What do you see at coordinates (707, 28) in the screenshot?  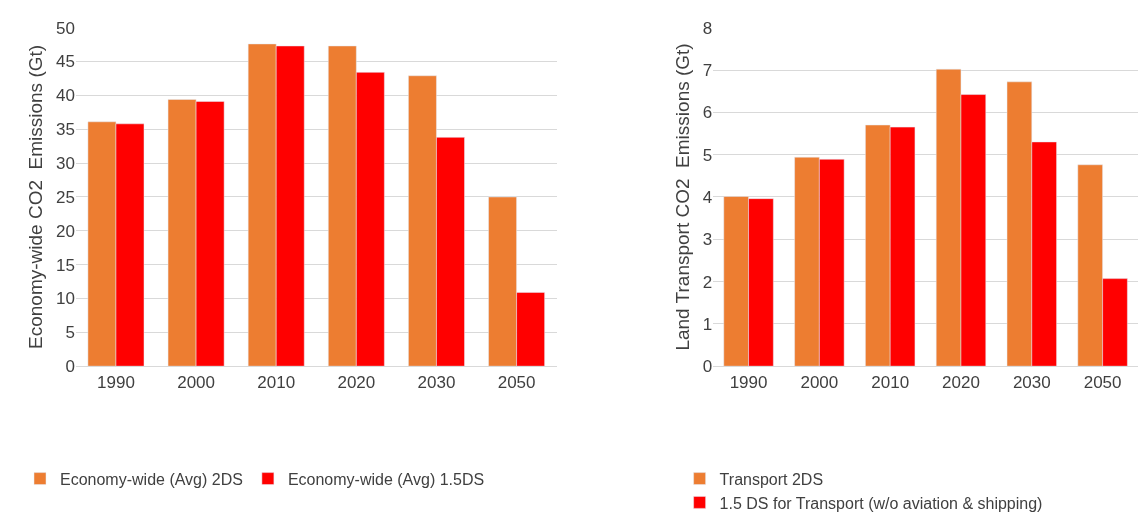 I see `y-tick-label: 8` at bounding box center [707, 28].